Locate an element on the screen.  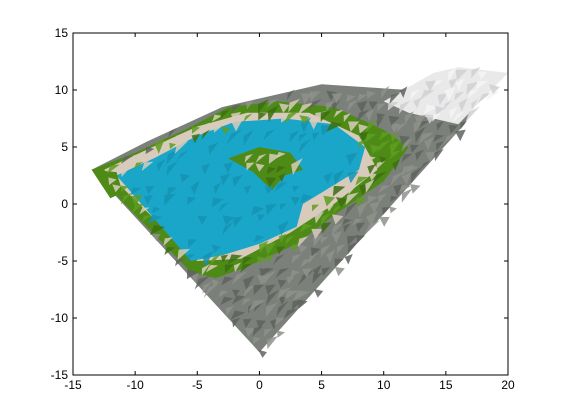
x-tick-label: -10 is located at coordinates (135, 385).